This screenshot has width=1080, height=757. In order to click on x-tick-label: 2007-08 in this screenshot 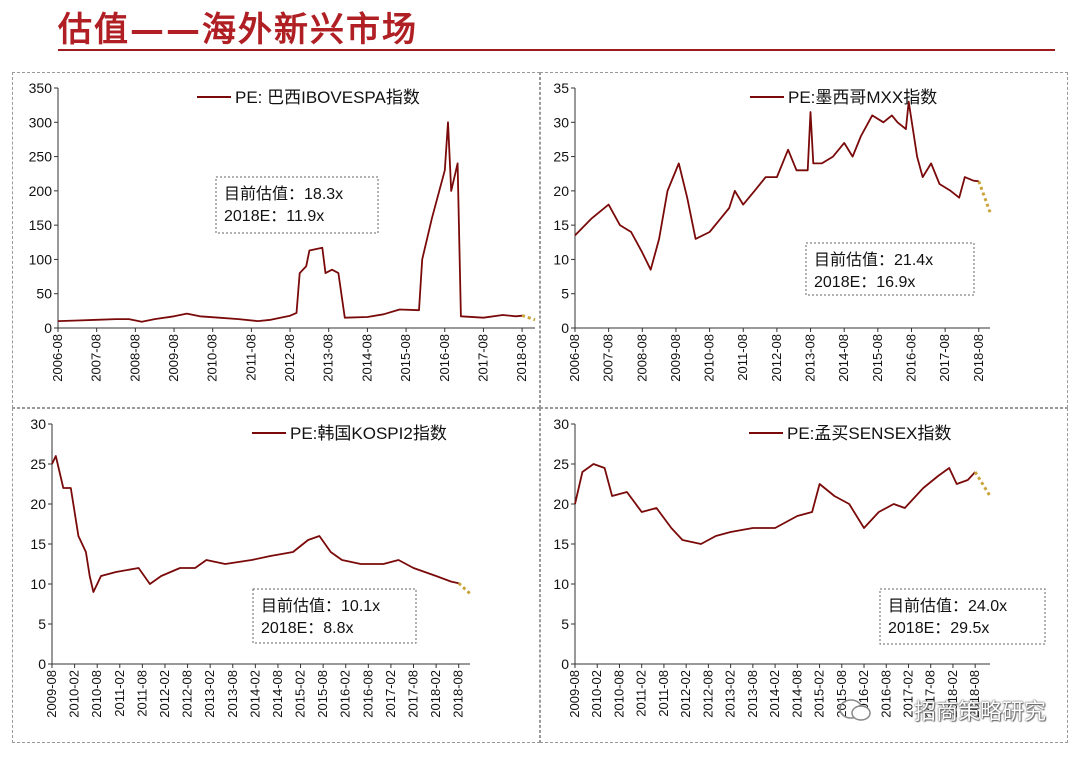, I will do `click(608, 358)`.